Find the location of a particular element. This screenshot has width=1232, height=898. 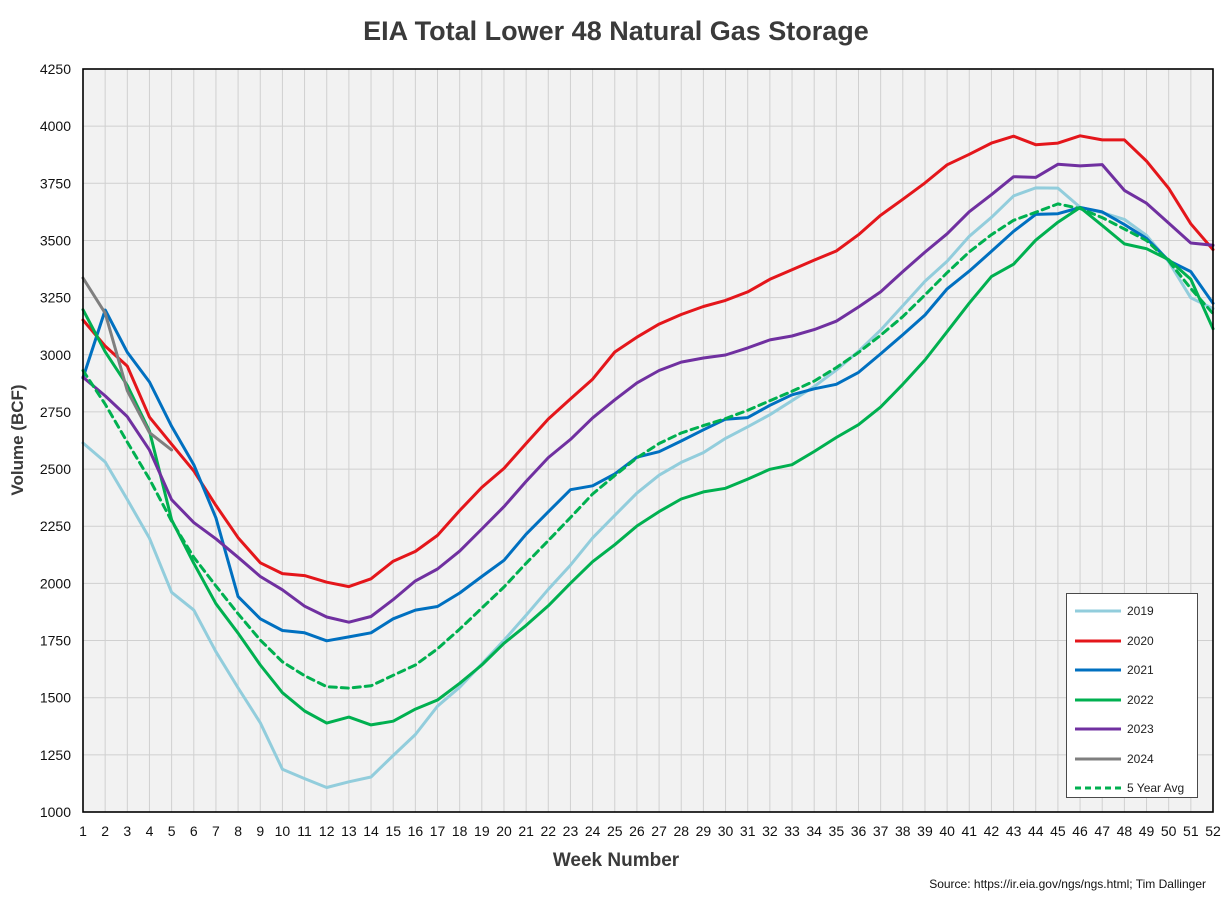

y-tick-label: 2000 is located at coordinates (55, 583).